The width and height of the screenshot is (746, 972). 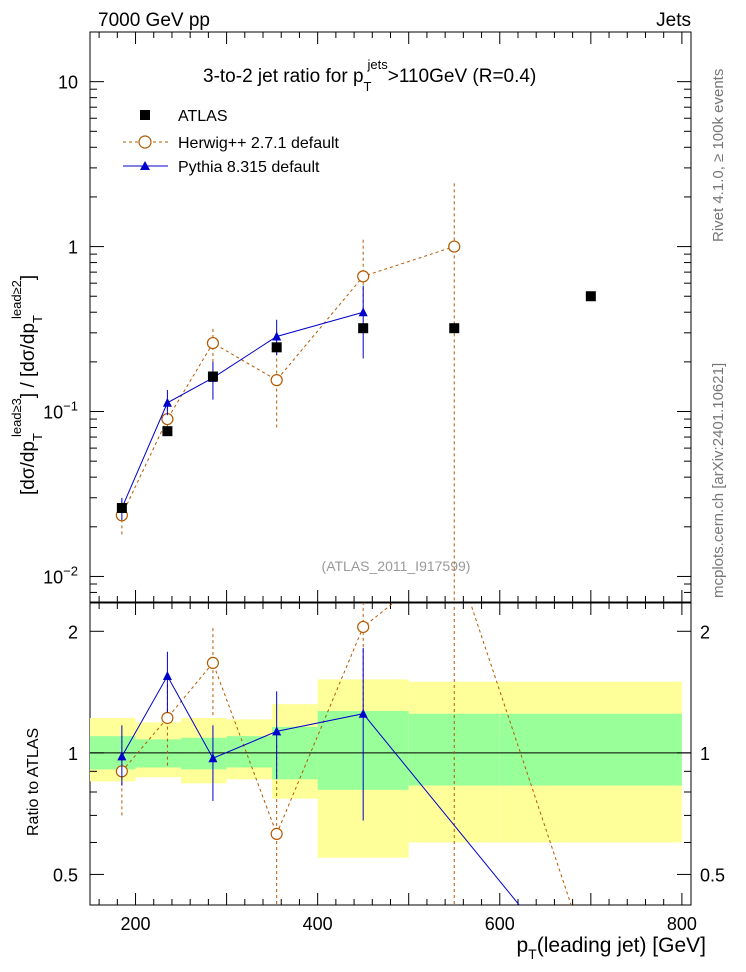 I want to click on pythia-ratio-line, so click(x=320, y=789).